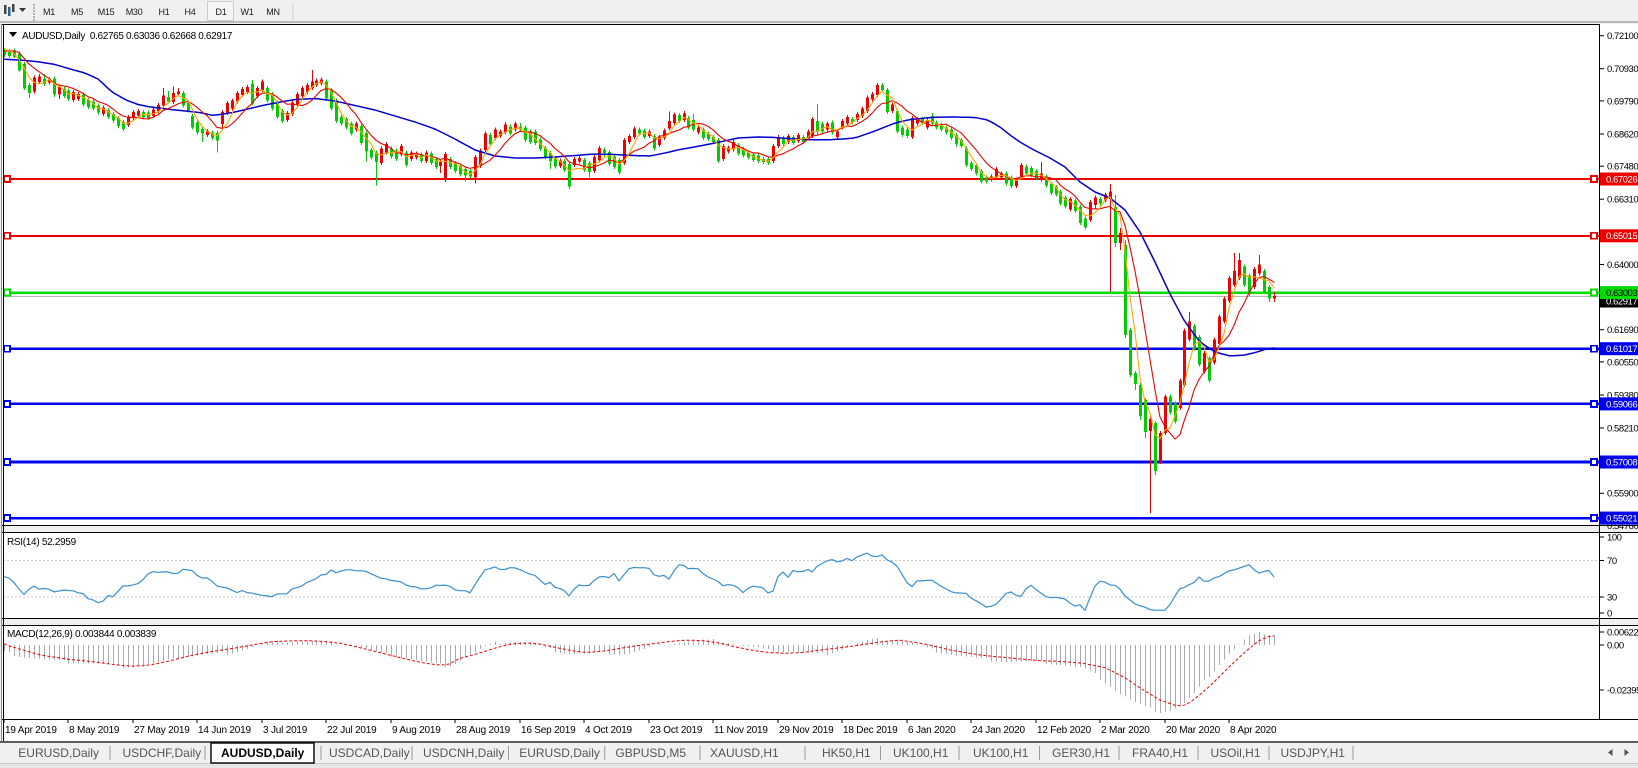  Describe the element at coordinates (1621, 519) in the screenshot. I see `svg-text: 0.55021` at that location.